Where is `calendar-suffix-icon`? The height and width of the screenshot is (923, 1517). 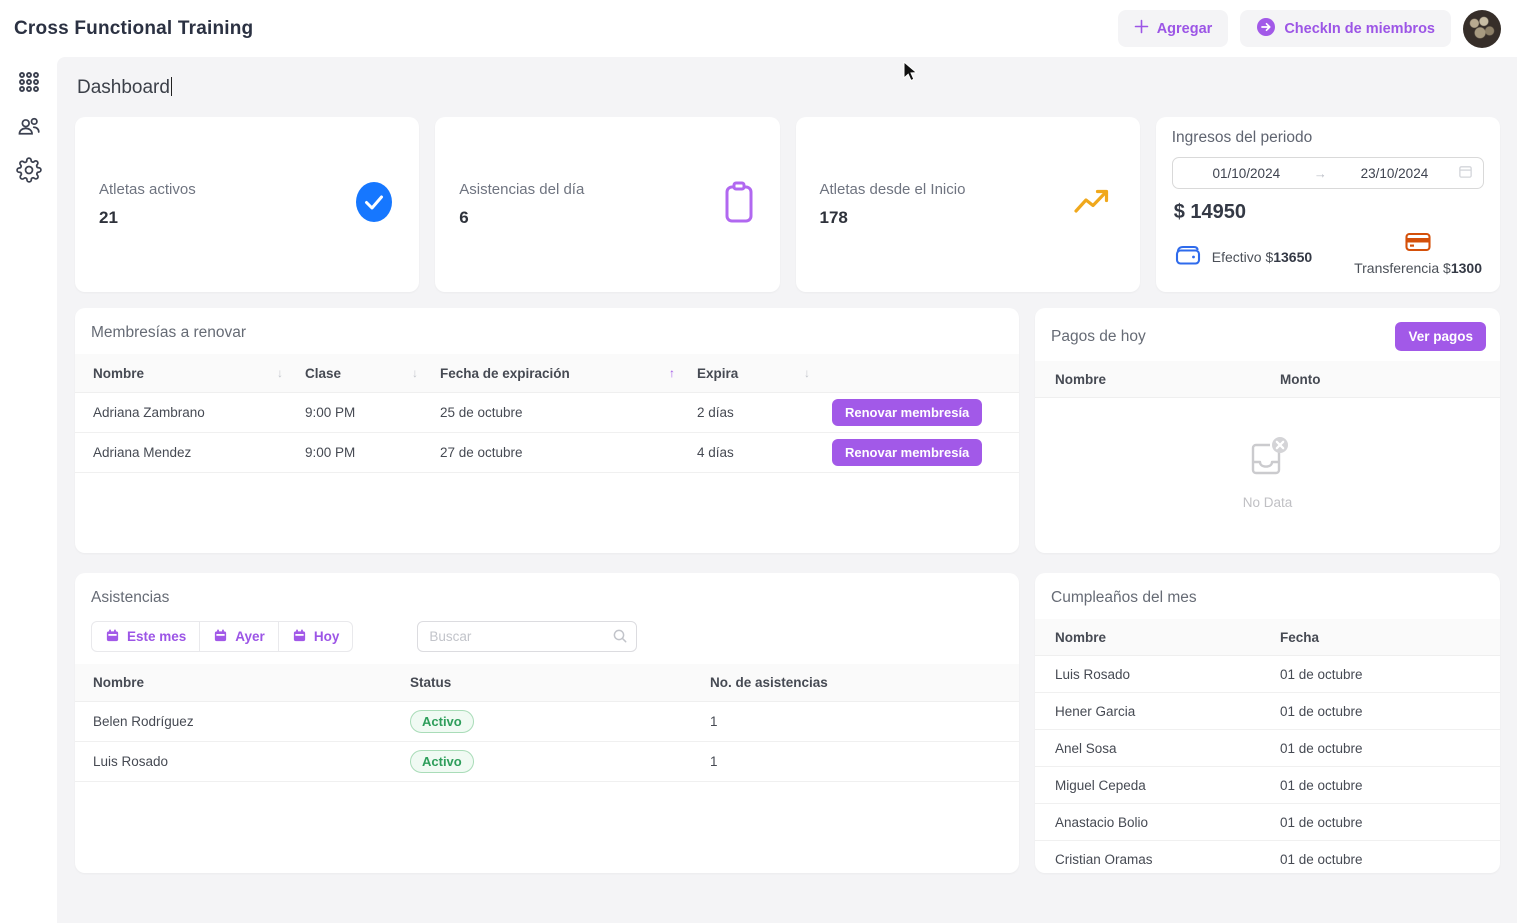
calendar-suffix-icon is located at coordinates (1465, 173).